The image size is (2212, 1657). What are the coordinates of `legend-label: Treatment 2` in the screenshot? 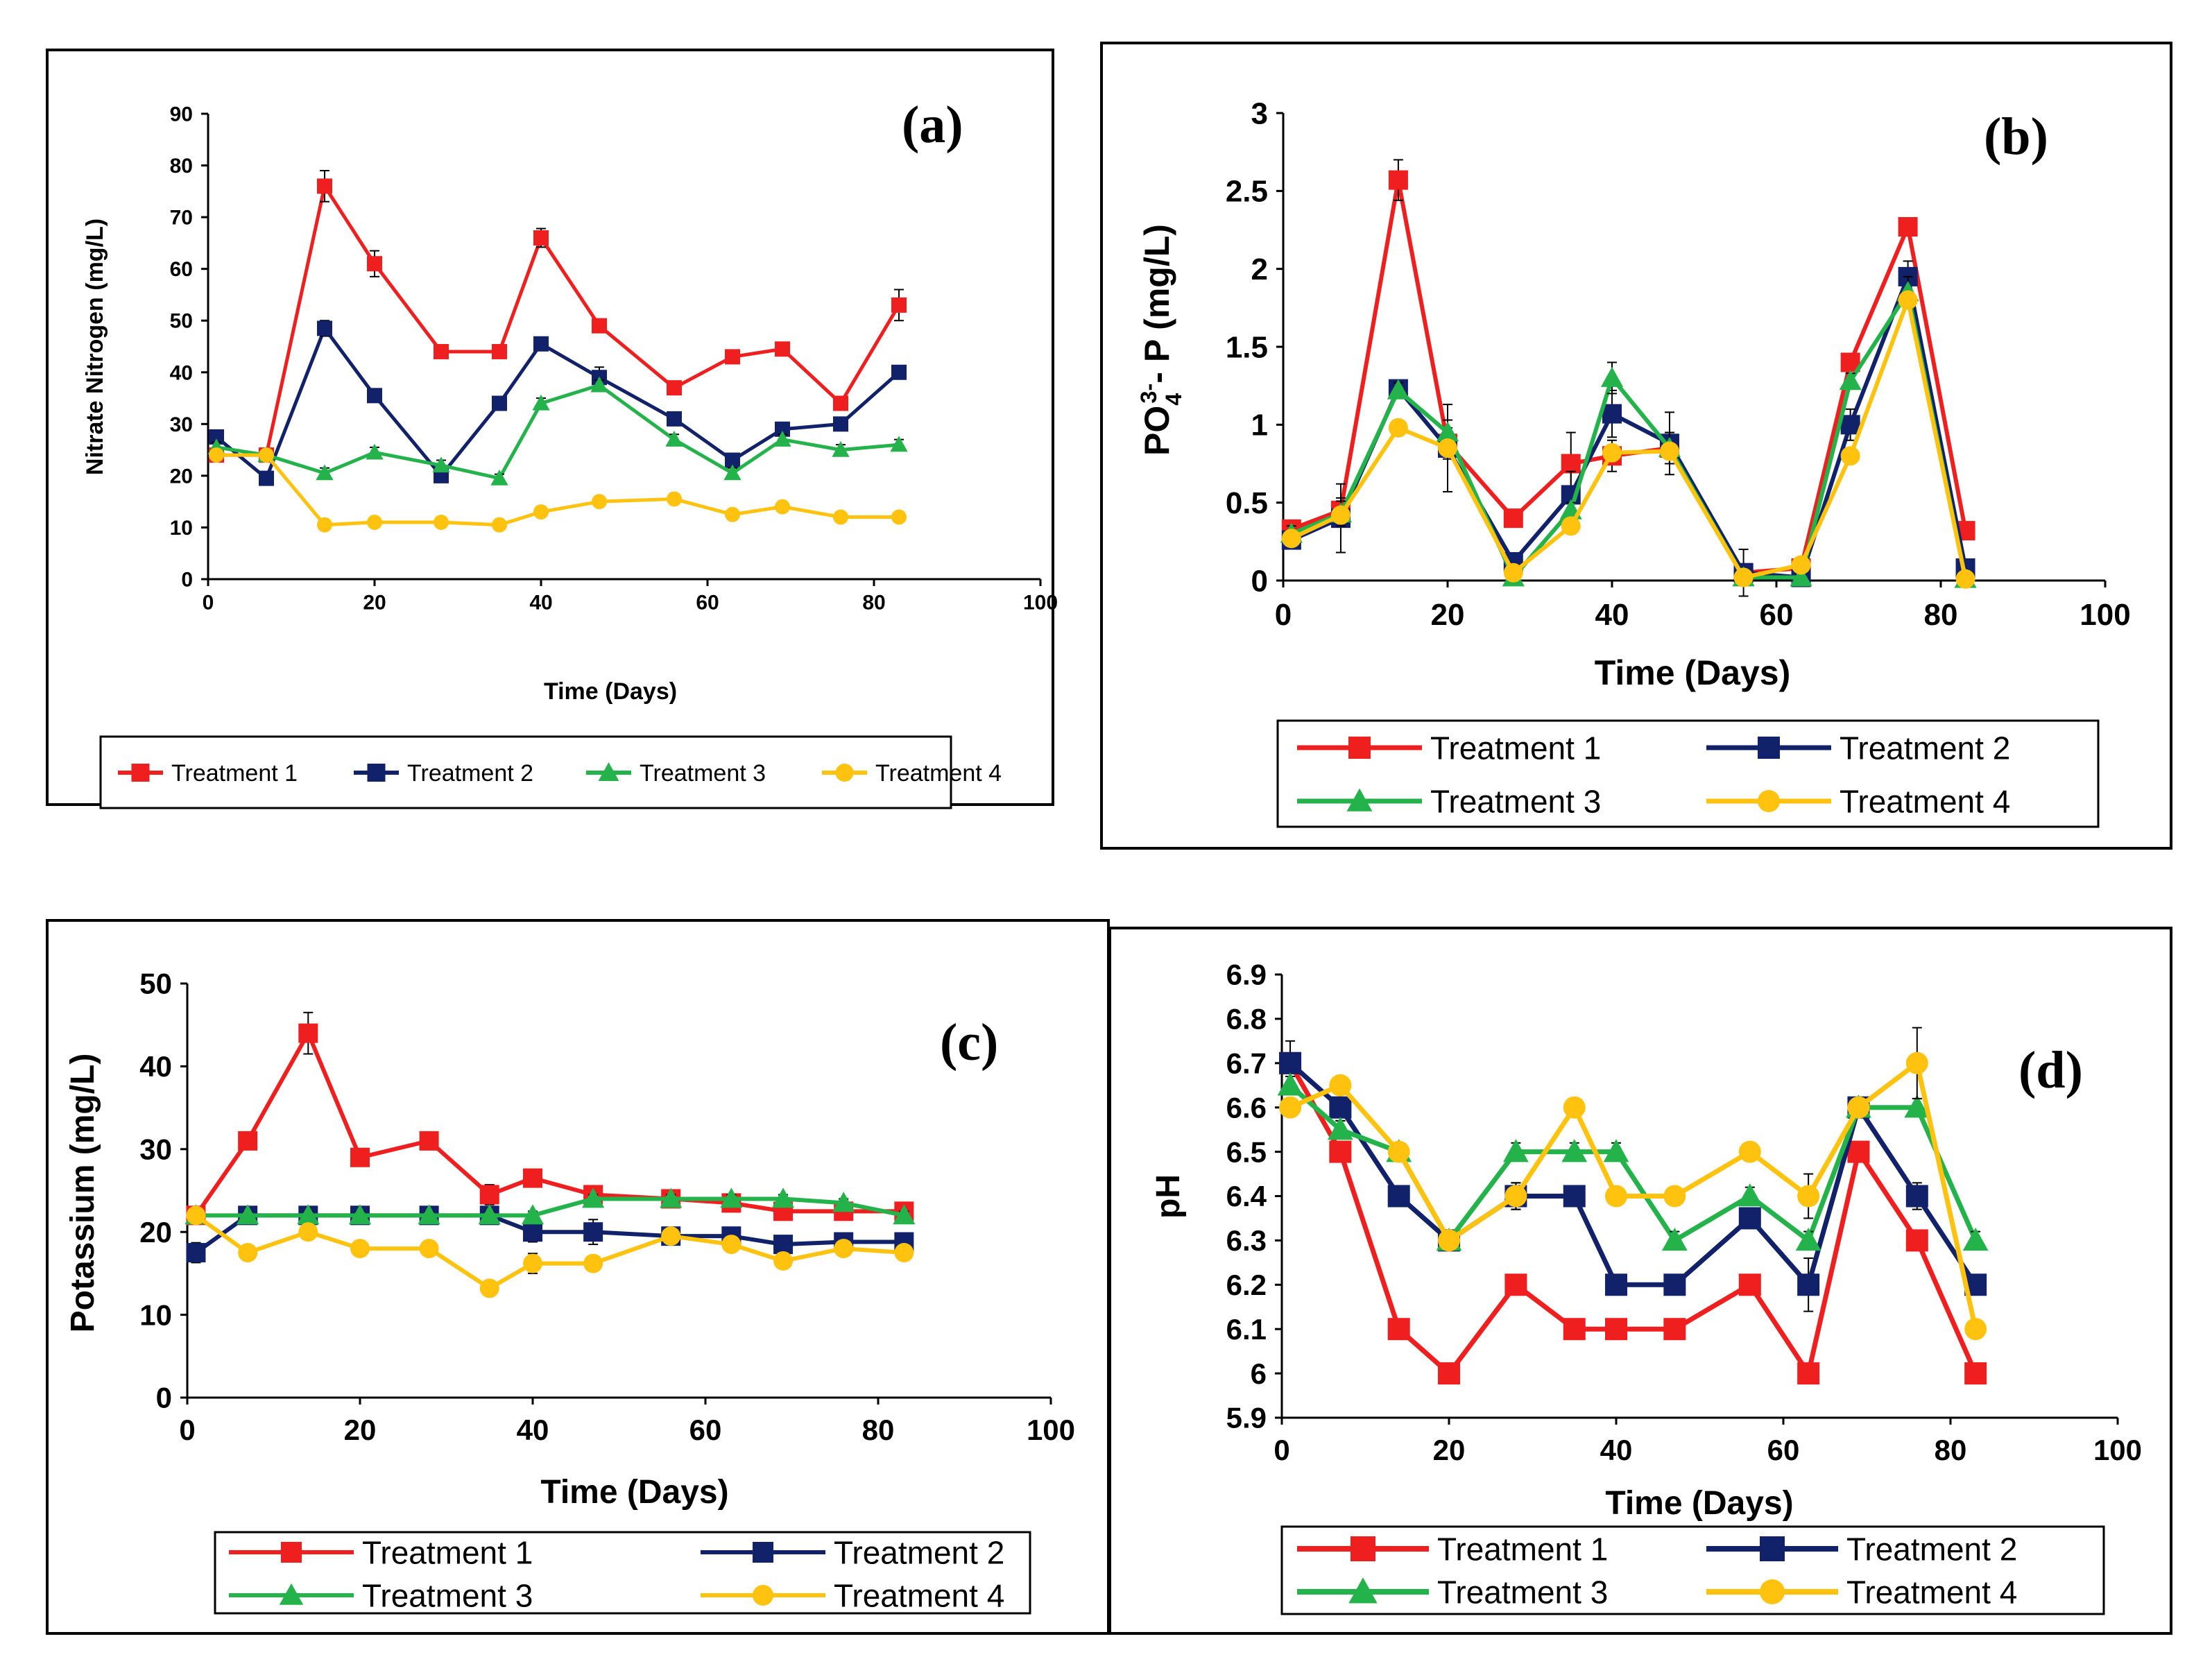 It's located at (470, 773).